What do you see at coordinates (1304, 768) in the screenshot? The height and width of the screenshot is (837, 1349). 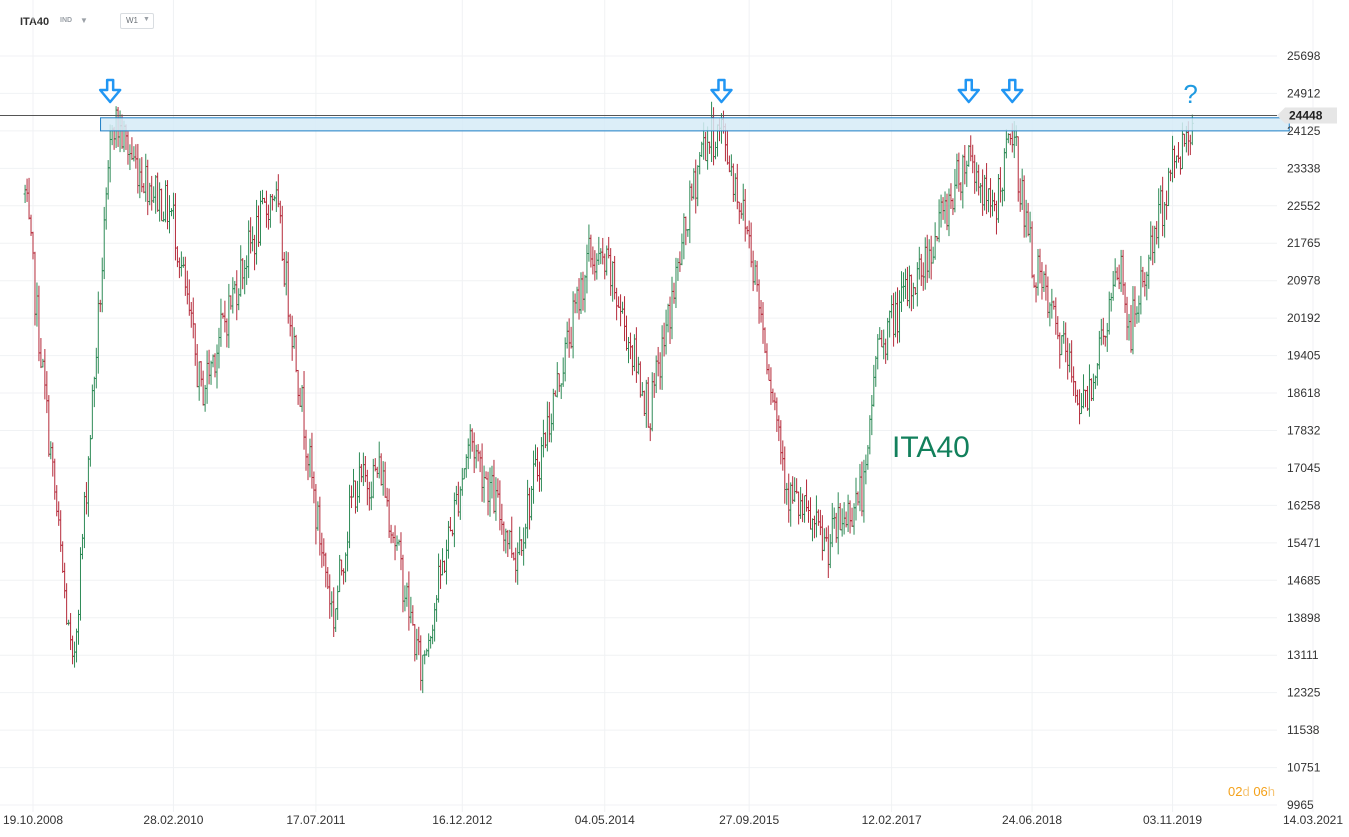 I see `y-tick-label: 10751` at bounding box center [1304, 768].